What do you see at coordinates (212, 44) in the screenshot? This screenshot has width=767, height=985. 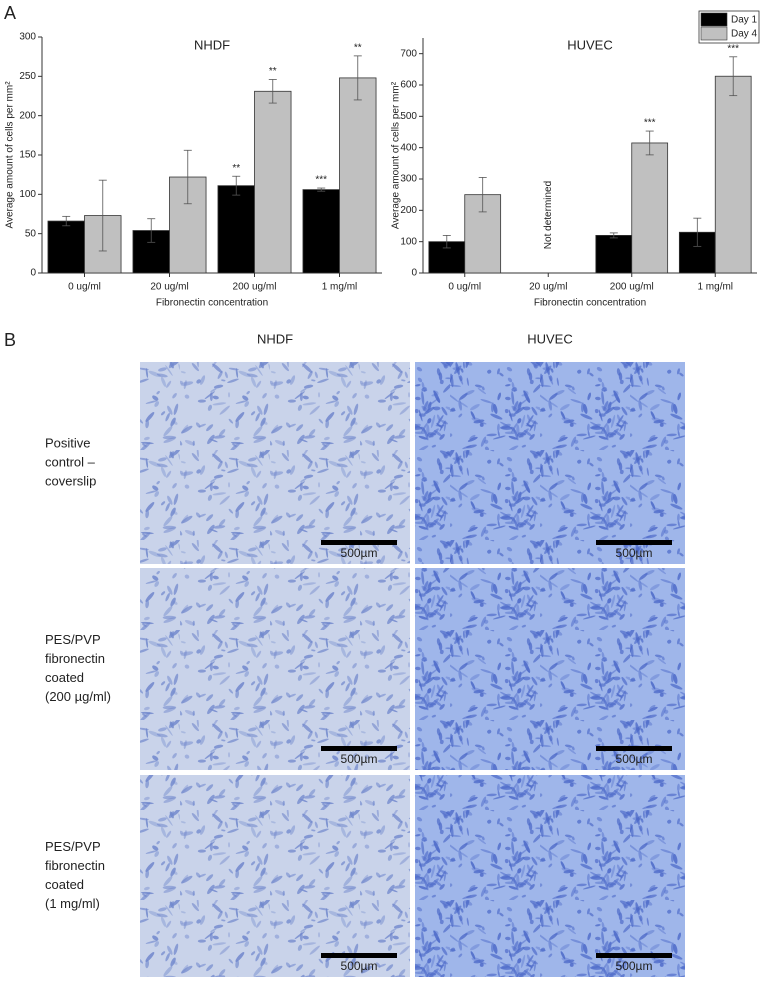 I see `chart-title: NHDF` at bounding box center [212, 44].